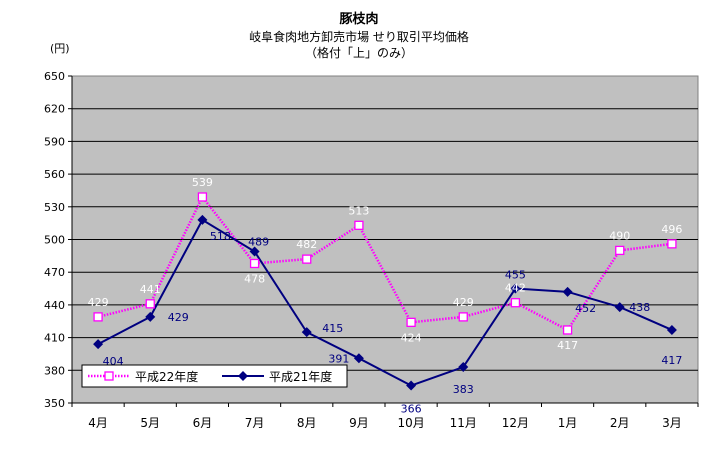 Image resolution: width=718 pixels, height=457 pixels. I want to click on legend-label-h22: 平成22年度, so click(166, 376).